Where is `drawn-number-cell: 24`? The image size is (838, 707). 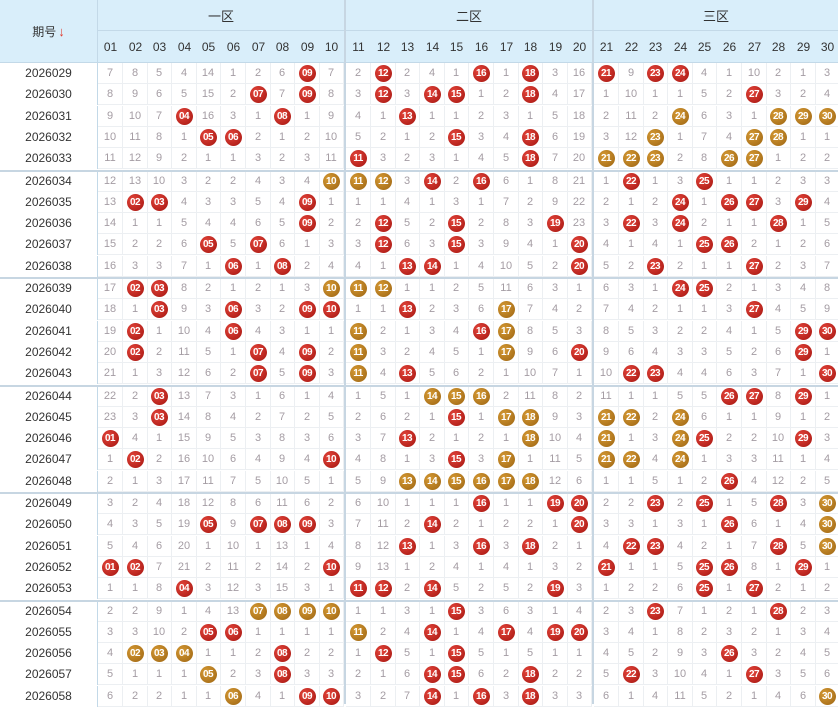
drawn-number-cell: 24 is located at coordinates (680, 417).